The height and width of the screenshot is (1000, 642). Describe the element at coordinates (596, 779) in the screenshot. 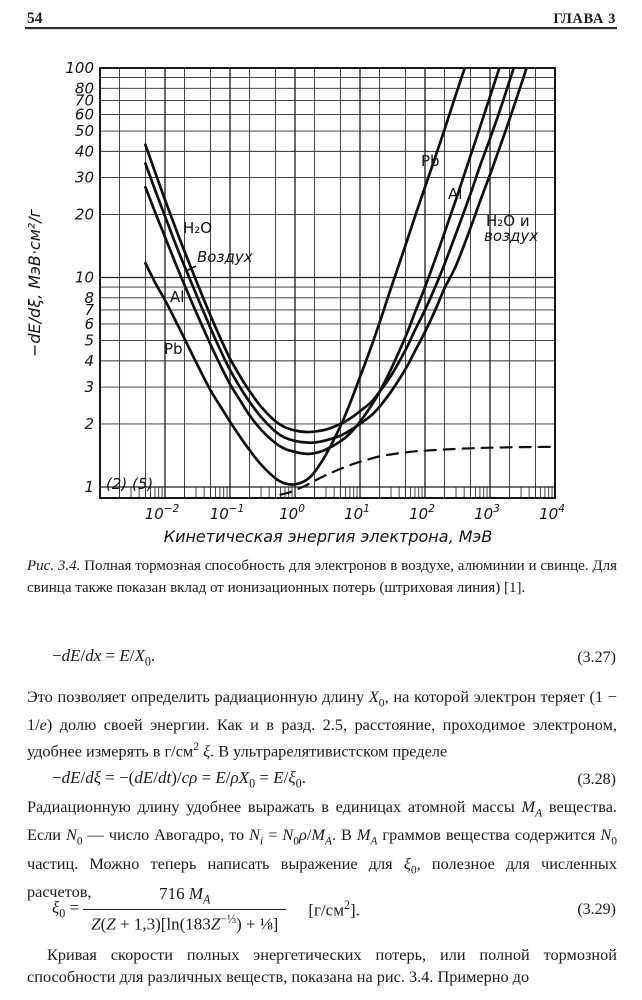

I see `equation-number: (3.28)` at that location.